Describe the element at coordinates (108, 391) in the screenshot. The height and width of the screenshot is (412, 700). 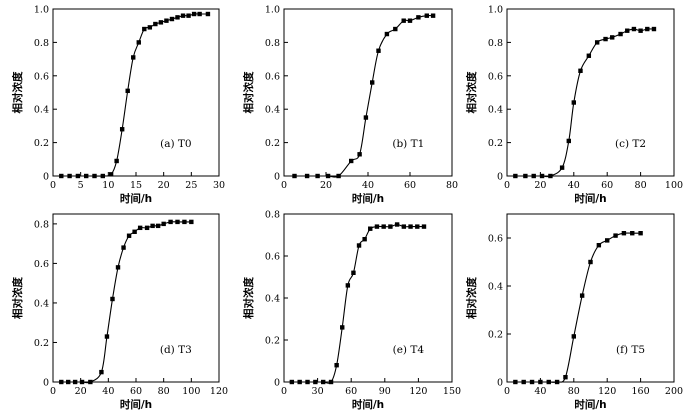
I see `x-tick-label: 40` at that location.